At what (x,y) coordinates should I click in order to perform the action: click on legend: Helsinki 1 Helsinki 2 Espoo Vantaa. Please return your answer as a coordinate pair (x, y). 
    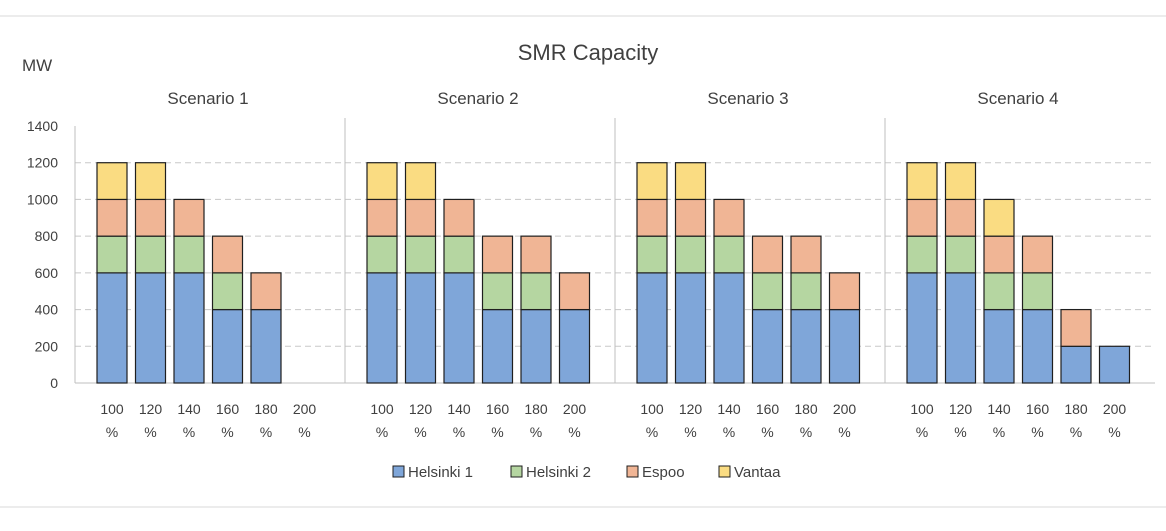
    Looking at the image, I should click on (586, 472).